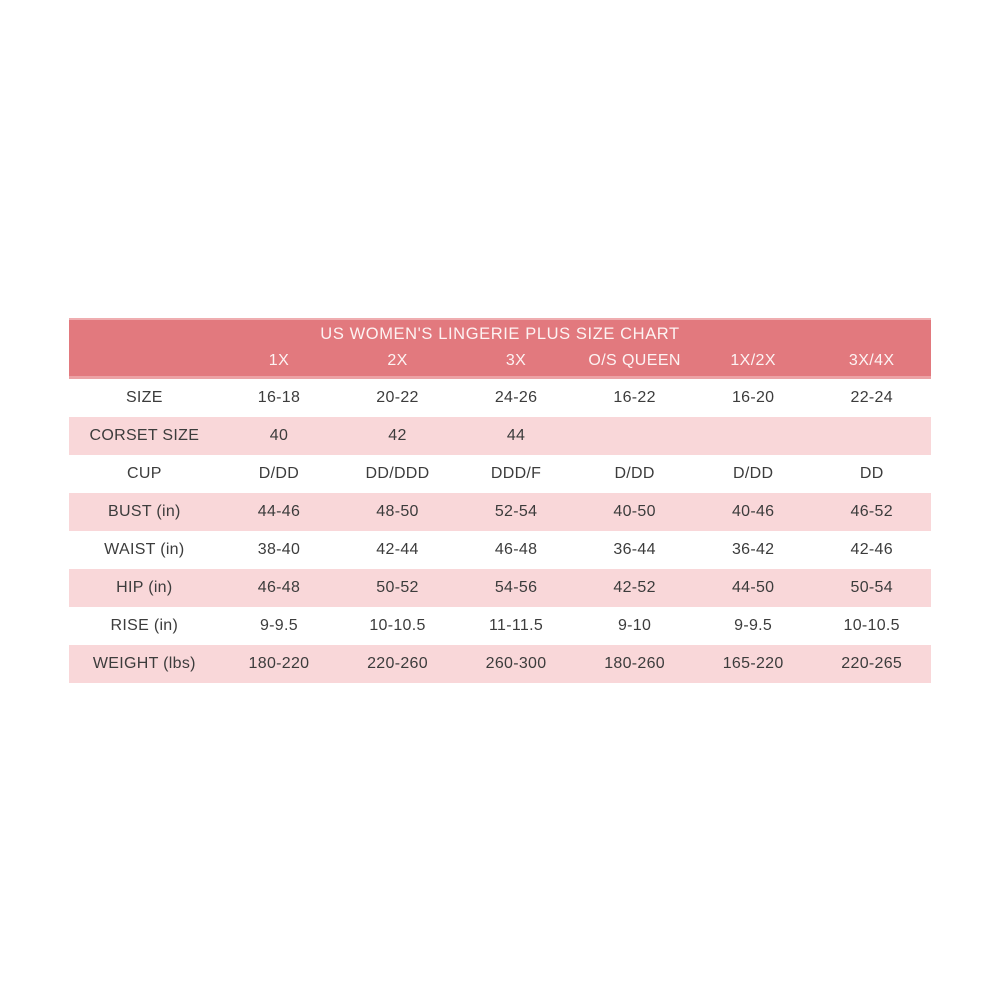 The height and width of the screenshot is (1000, 1000). Describe the element at coordinates (144, 587) in the screenshot. I see `row-label: HIP (in)` at that location.